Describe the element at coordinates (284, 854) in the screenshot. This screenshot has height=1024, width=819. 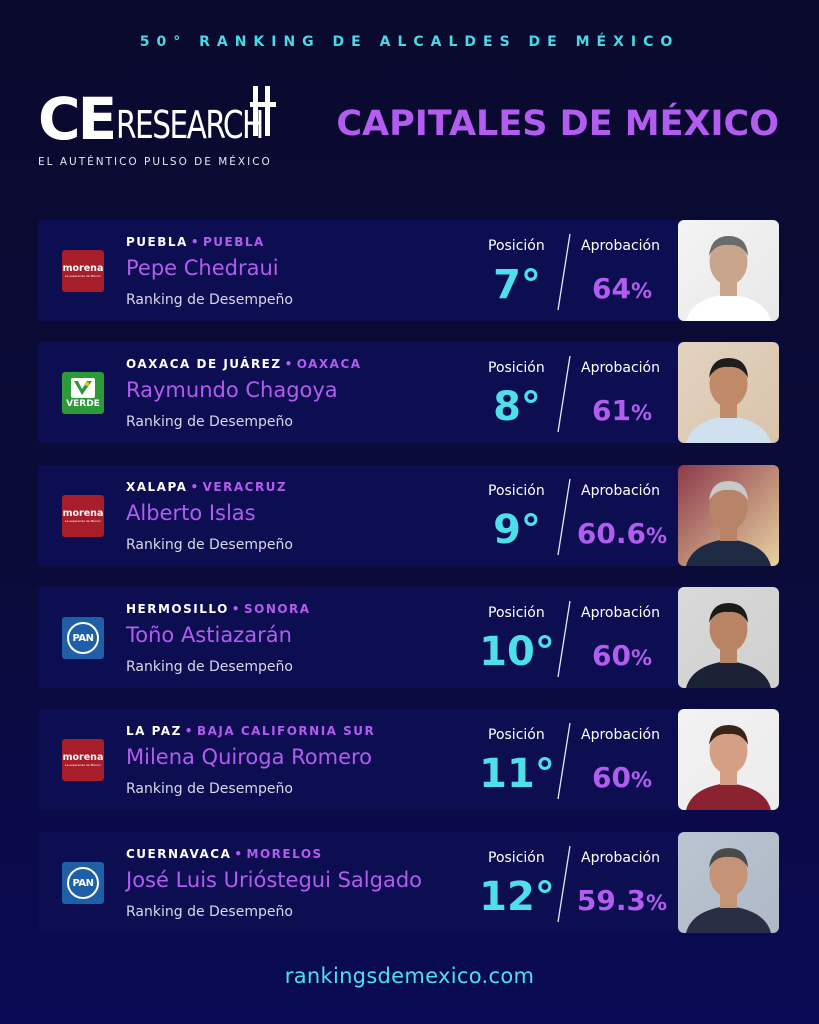
I see `state-name: MORELOS` at that location.